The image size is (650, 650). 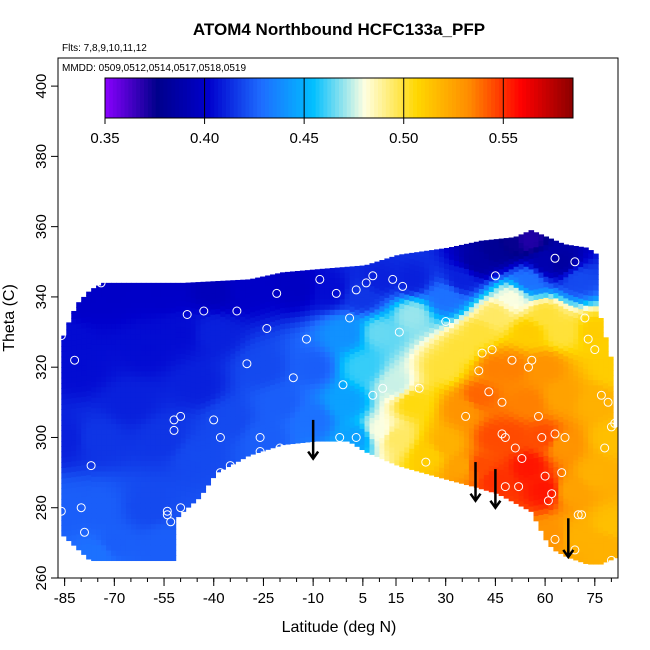 What do you see at coordinates (65, 598) in the screenshot?
I see `x-tick-label: -85` at bounding box center [65, 598].